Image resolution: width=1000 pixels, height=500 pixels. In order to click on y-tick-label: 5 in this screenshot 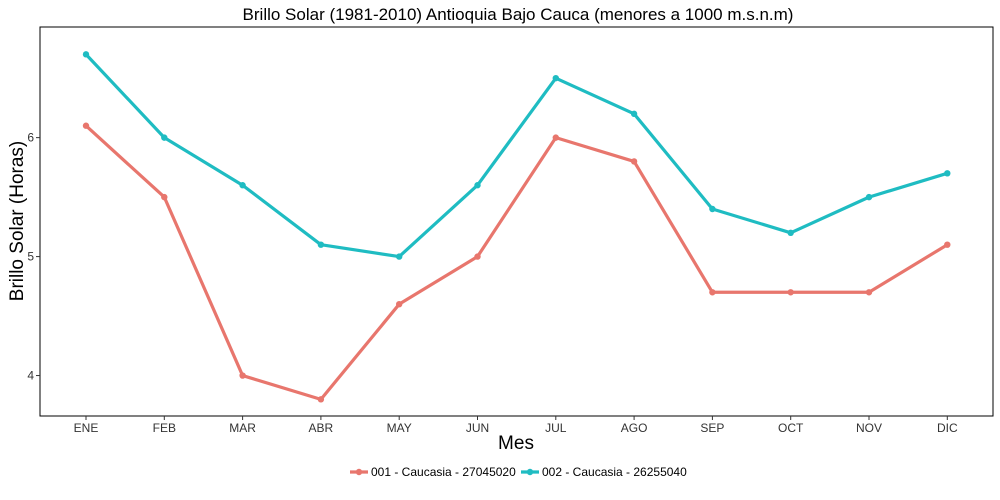, I will do `click(30, 257)`.